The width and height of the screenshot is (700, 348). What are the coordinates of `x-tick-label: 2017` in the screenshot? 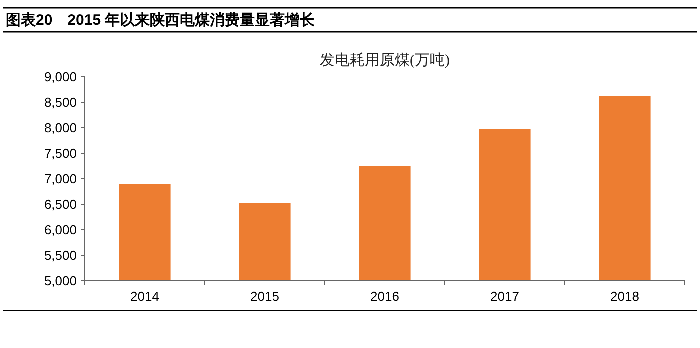 It's located at (505, 296).